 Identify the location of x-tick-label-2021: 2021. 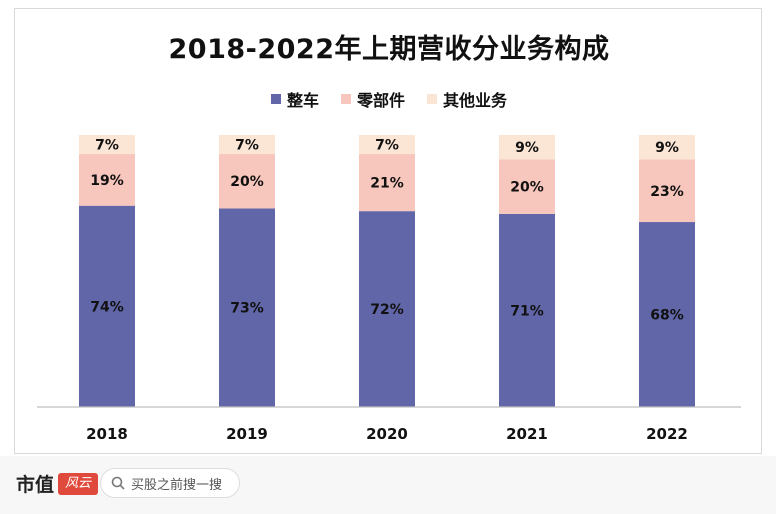
(527, 434).